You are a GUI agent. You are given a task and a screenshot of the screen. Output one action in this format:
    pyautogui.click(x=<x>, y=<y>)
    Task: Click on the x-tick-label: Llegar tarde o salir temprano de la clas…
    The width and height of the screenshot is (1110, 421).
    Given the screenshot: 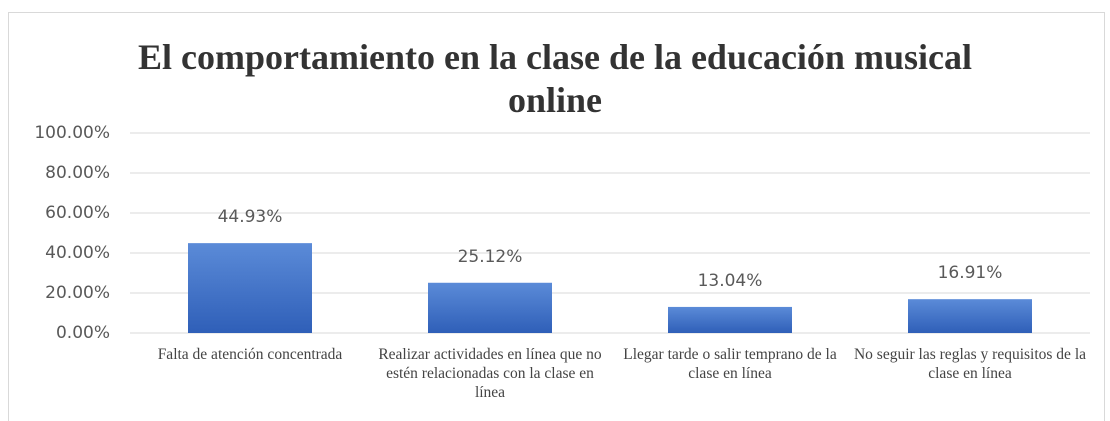 What is the action you would take?
    pyautogui.click(x=730, y=364)
    